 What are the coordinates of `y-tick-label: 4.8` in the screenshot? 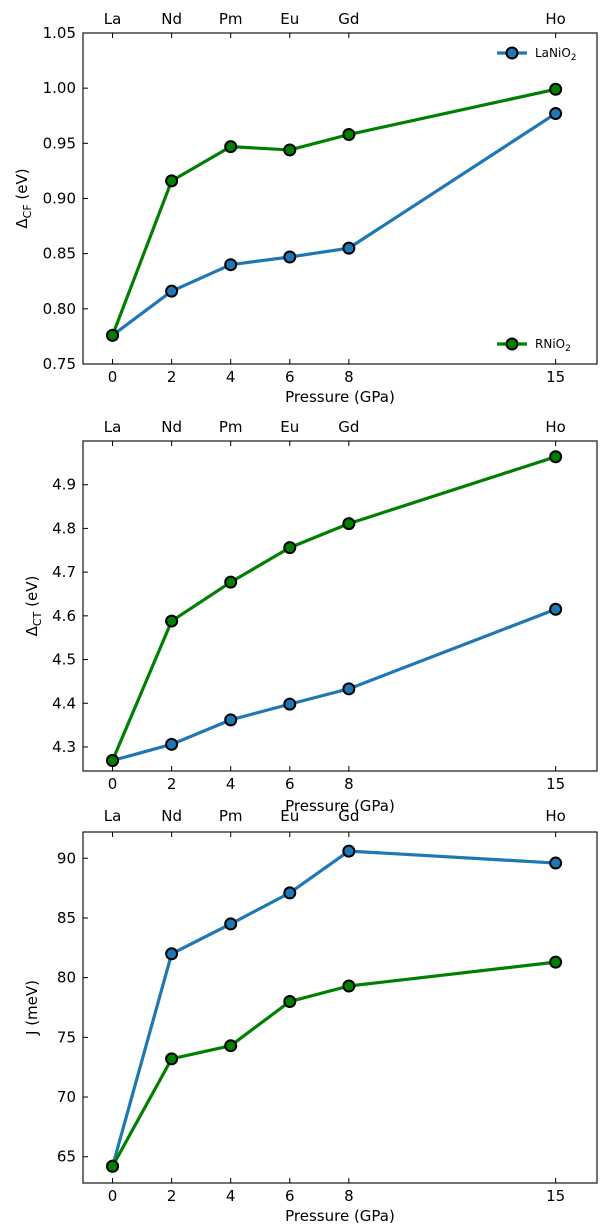 It's located at (64, 528).